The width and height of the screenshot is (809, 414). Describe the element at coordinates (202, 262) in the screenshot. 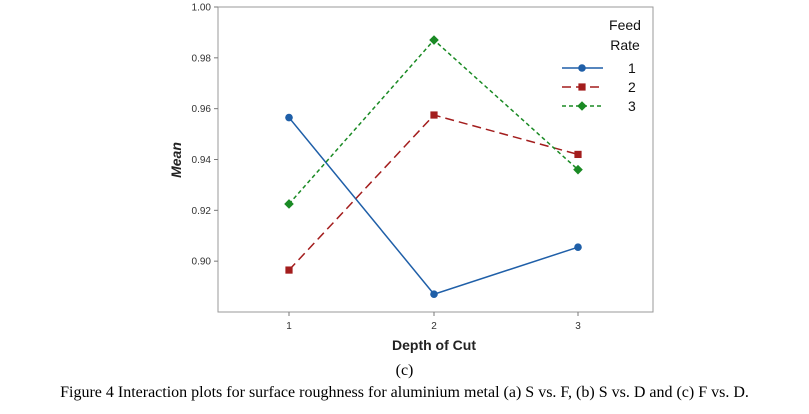

I see `y-tick-label: 0.90` at that location.